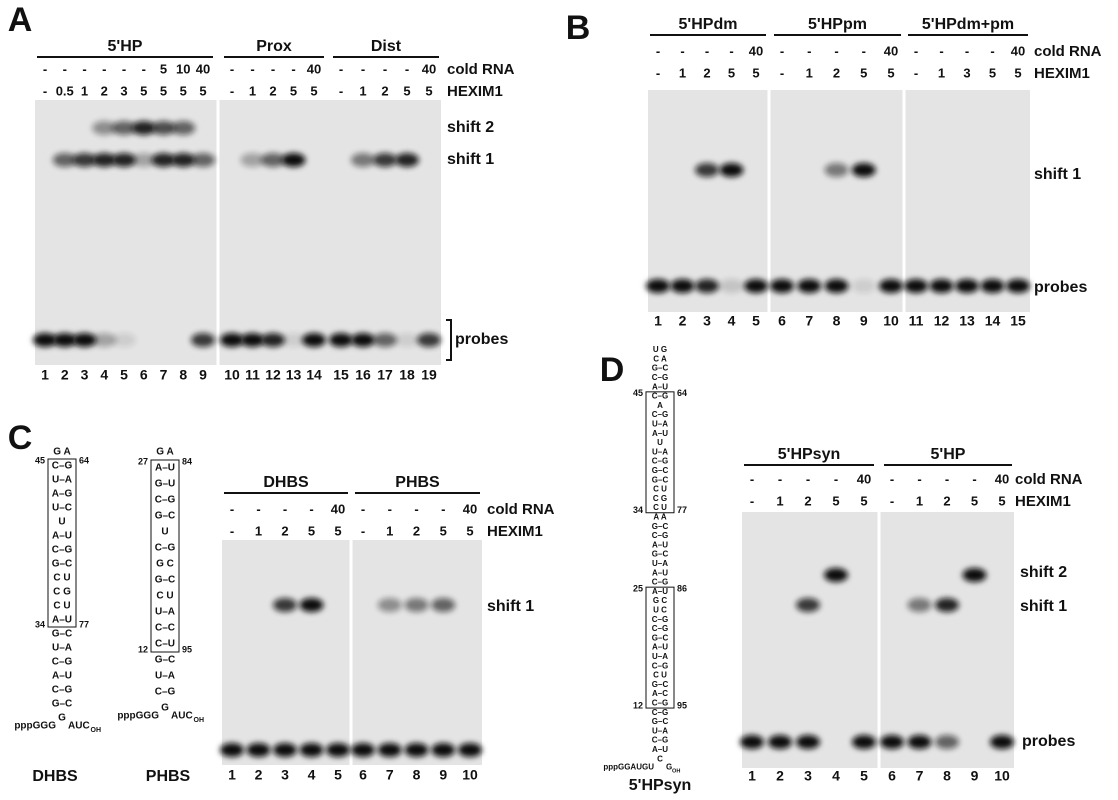  I want to click on lane-number: 16, so click(363, 375).